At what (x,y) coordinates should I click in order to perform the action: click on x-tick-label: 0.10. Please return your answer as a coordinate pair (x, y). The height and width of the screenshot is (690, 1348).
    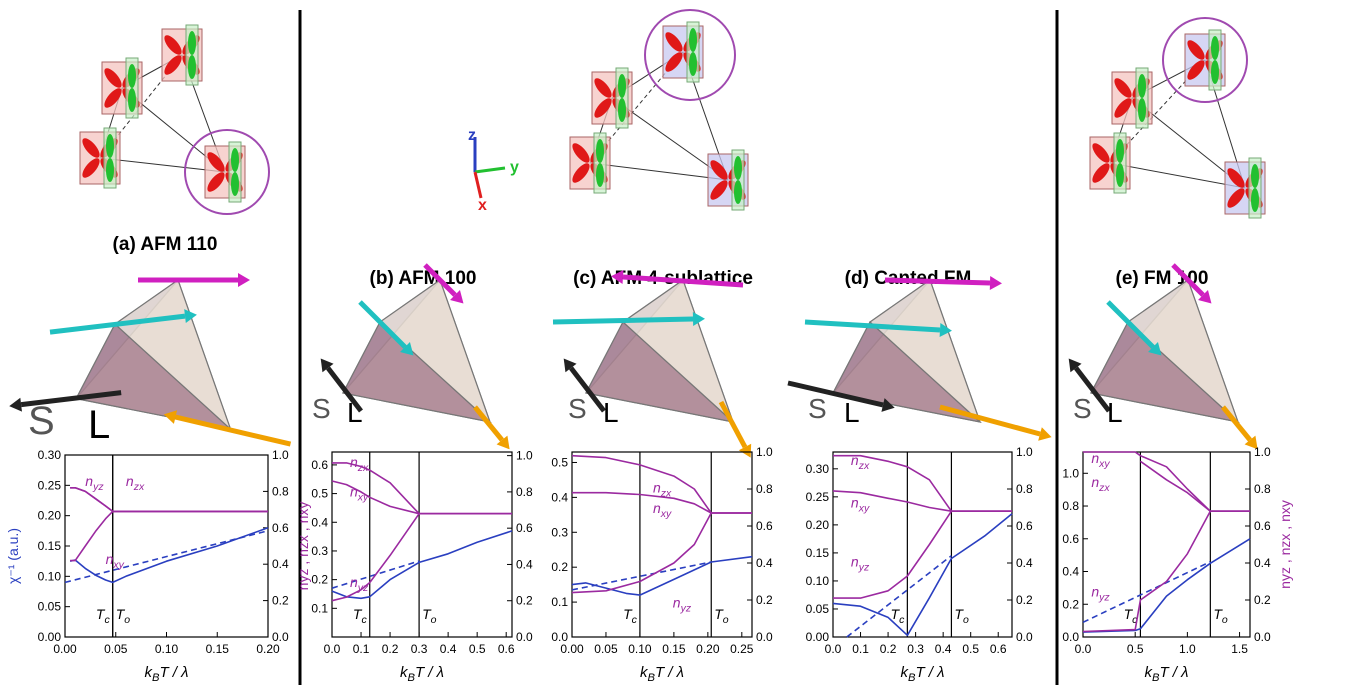
    Looking at the image, I should click on (640, 649).